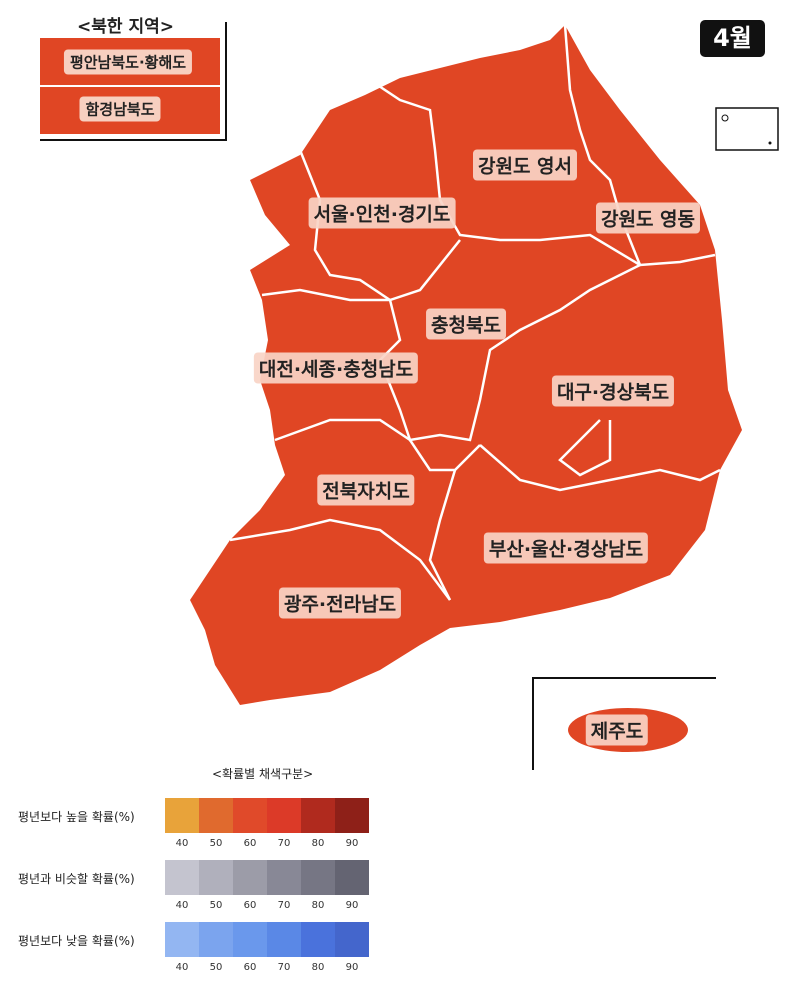  Describe the element at coordinates (566, 548) in the screenshot. I see `region-label: 부산·울산·경상남도` at that location.